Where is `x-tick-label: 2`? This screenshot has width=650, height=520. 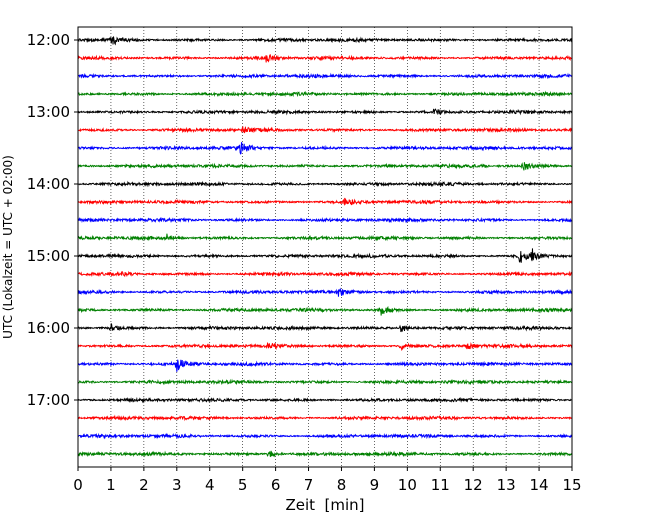 x-tick-label: 2 is located at coordinates (144, 485).